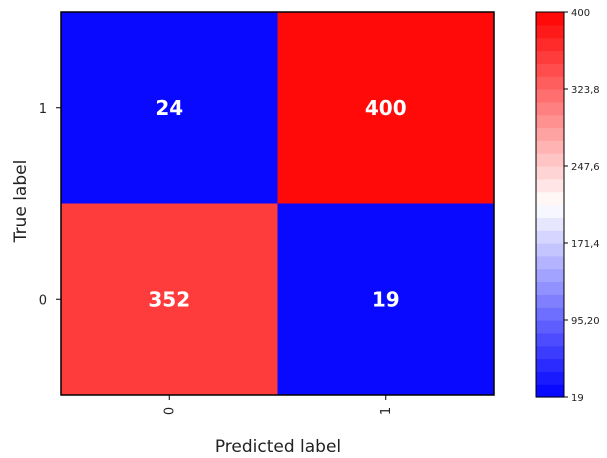 The width and height of the screenshot is (607, 458). I want to click on colorbar, so click(550, 205).